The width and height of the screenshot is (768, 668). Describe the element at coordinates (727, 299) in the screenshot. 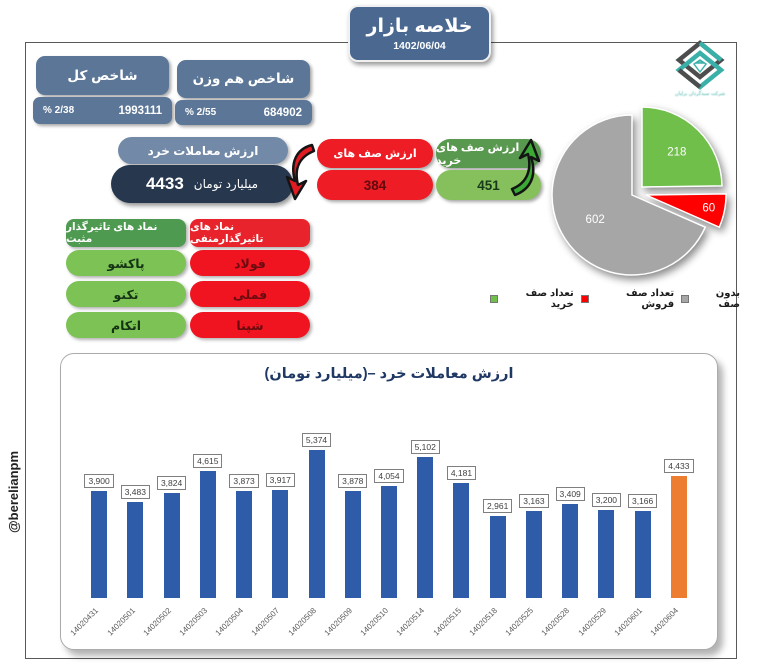

I see `legend-label: بدون صف` at that location.